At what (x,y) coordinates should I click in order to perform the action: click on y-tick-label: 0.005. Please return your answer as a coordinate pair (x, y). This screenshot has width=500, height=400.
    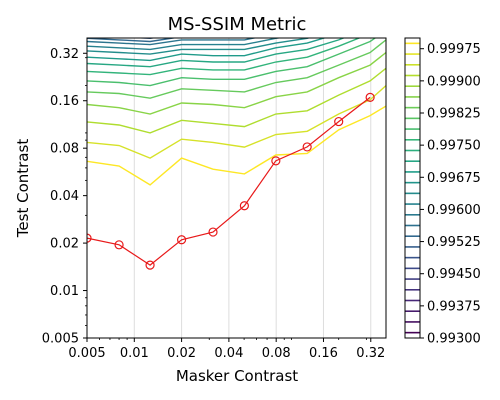
    Looking at the image, I should click on (60, 339).